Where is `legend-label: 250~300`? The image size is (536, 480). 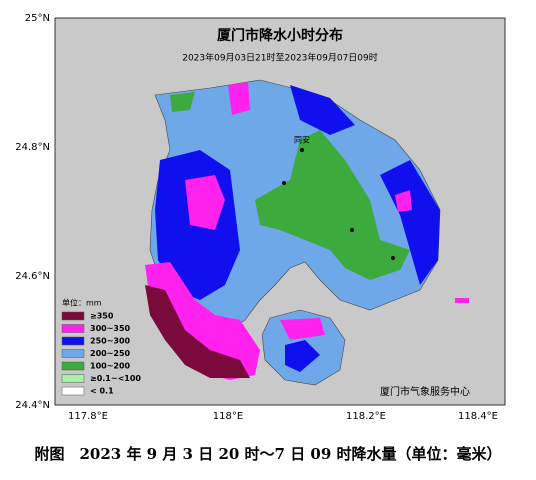
legend-label: 250~300 is located at coordinates (110, 341).